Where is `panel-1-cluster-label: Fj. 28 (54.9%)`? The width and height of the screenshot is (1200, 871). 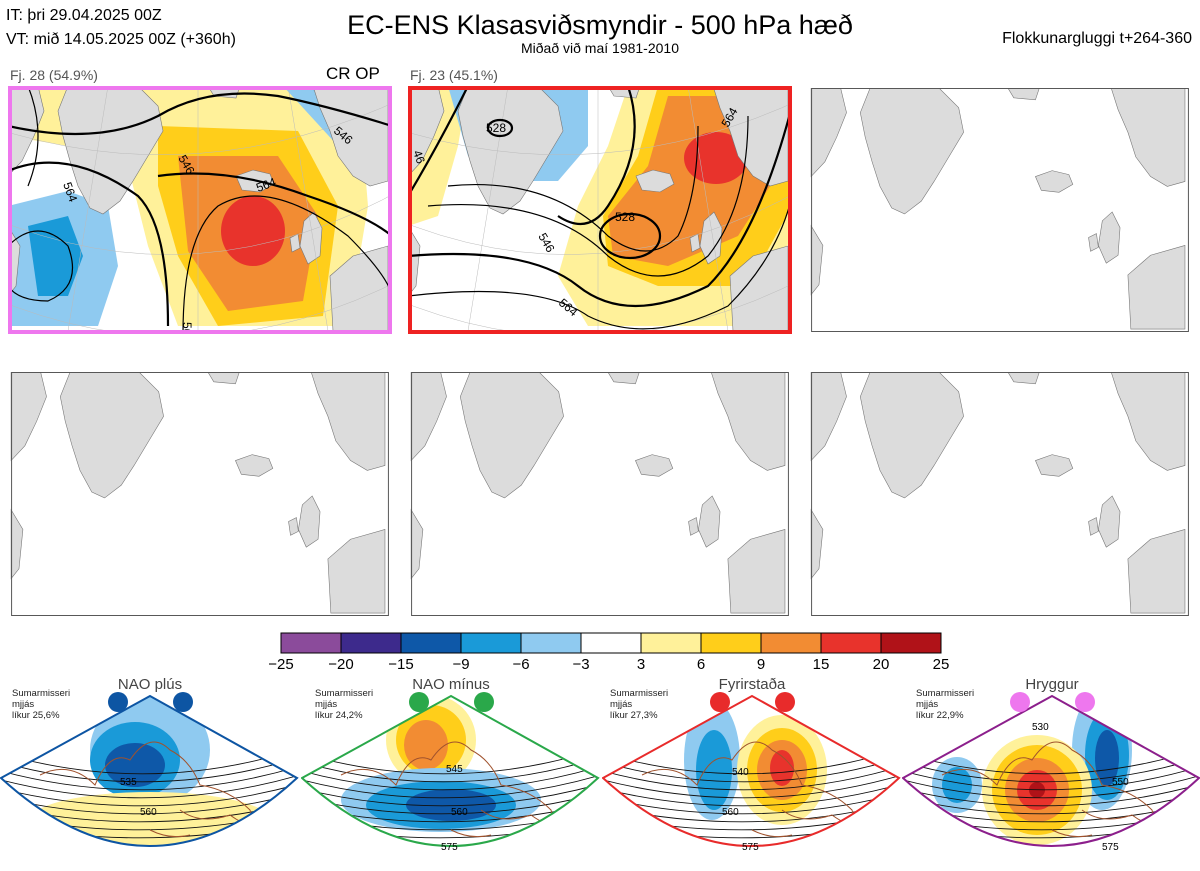 panel-1-cluster-label: Fj. 28 (54.9%) is located at coordinates (54, 75).